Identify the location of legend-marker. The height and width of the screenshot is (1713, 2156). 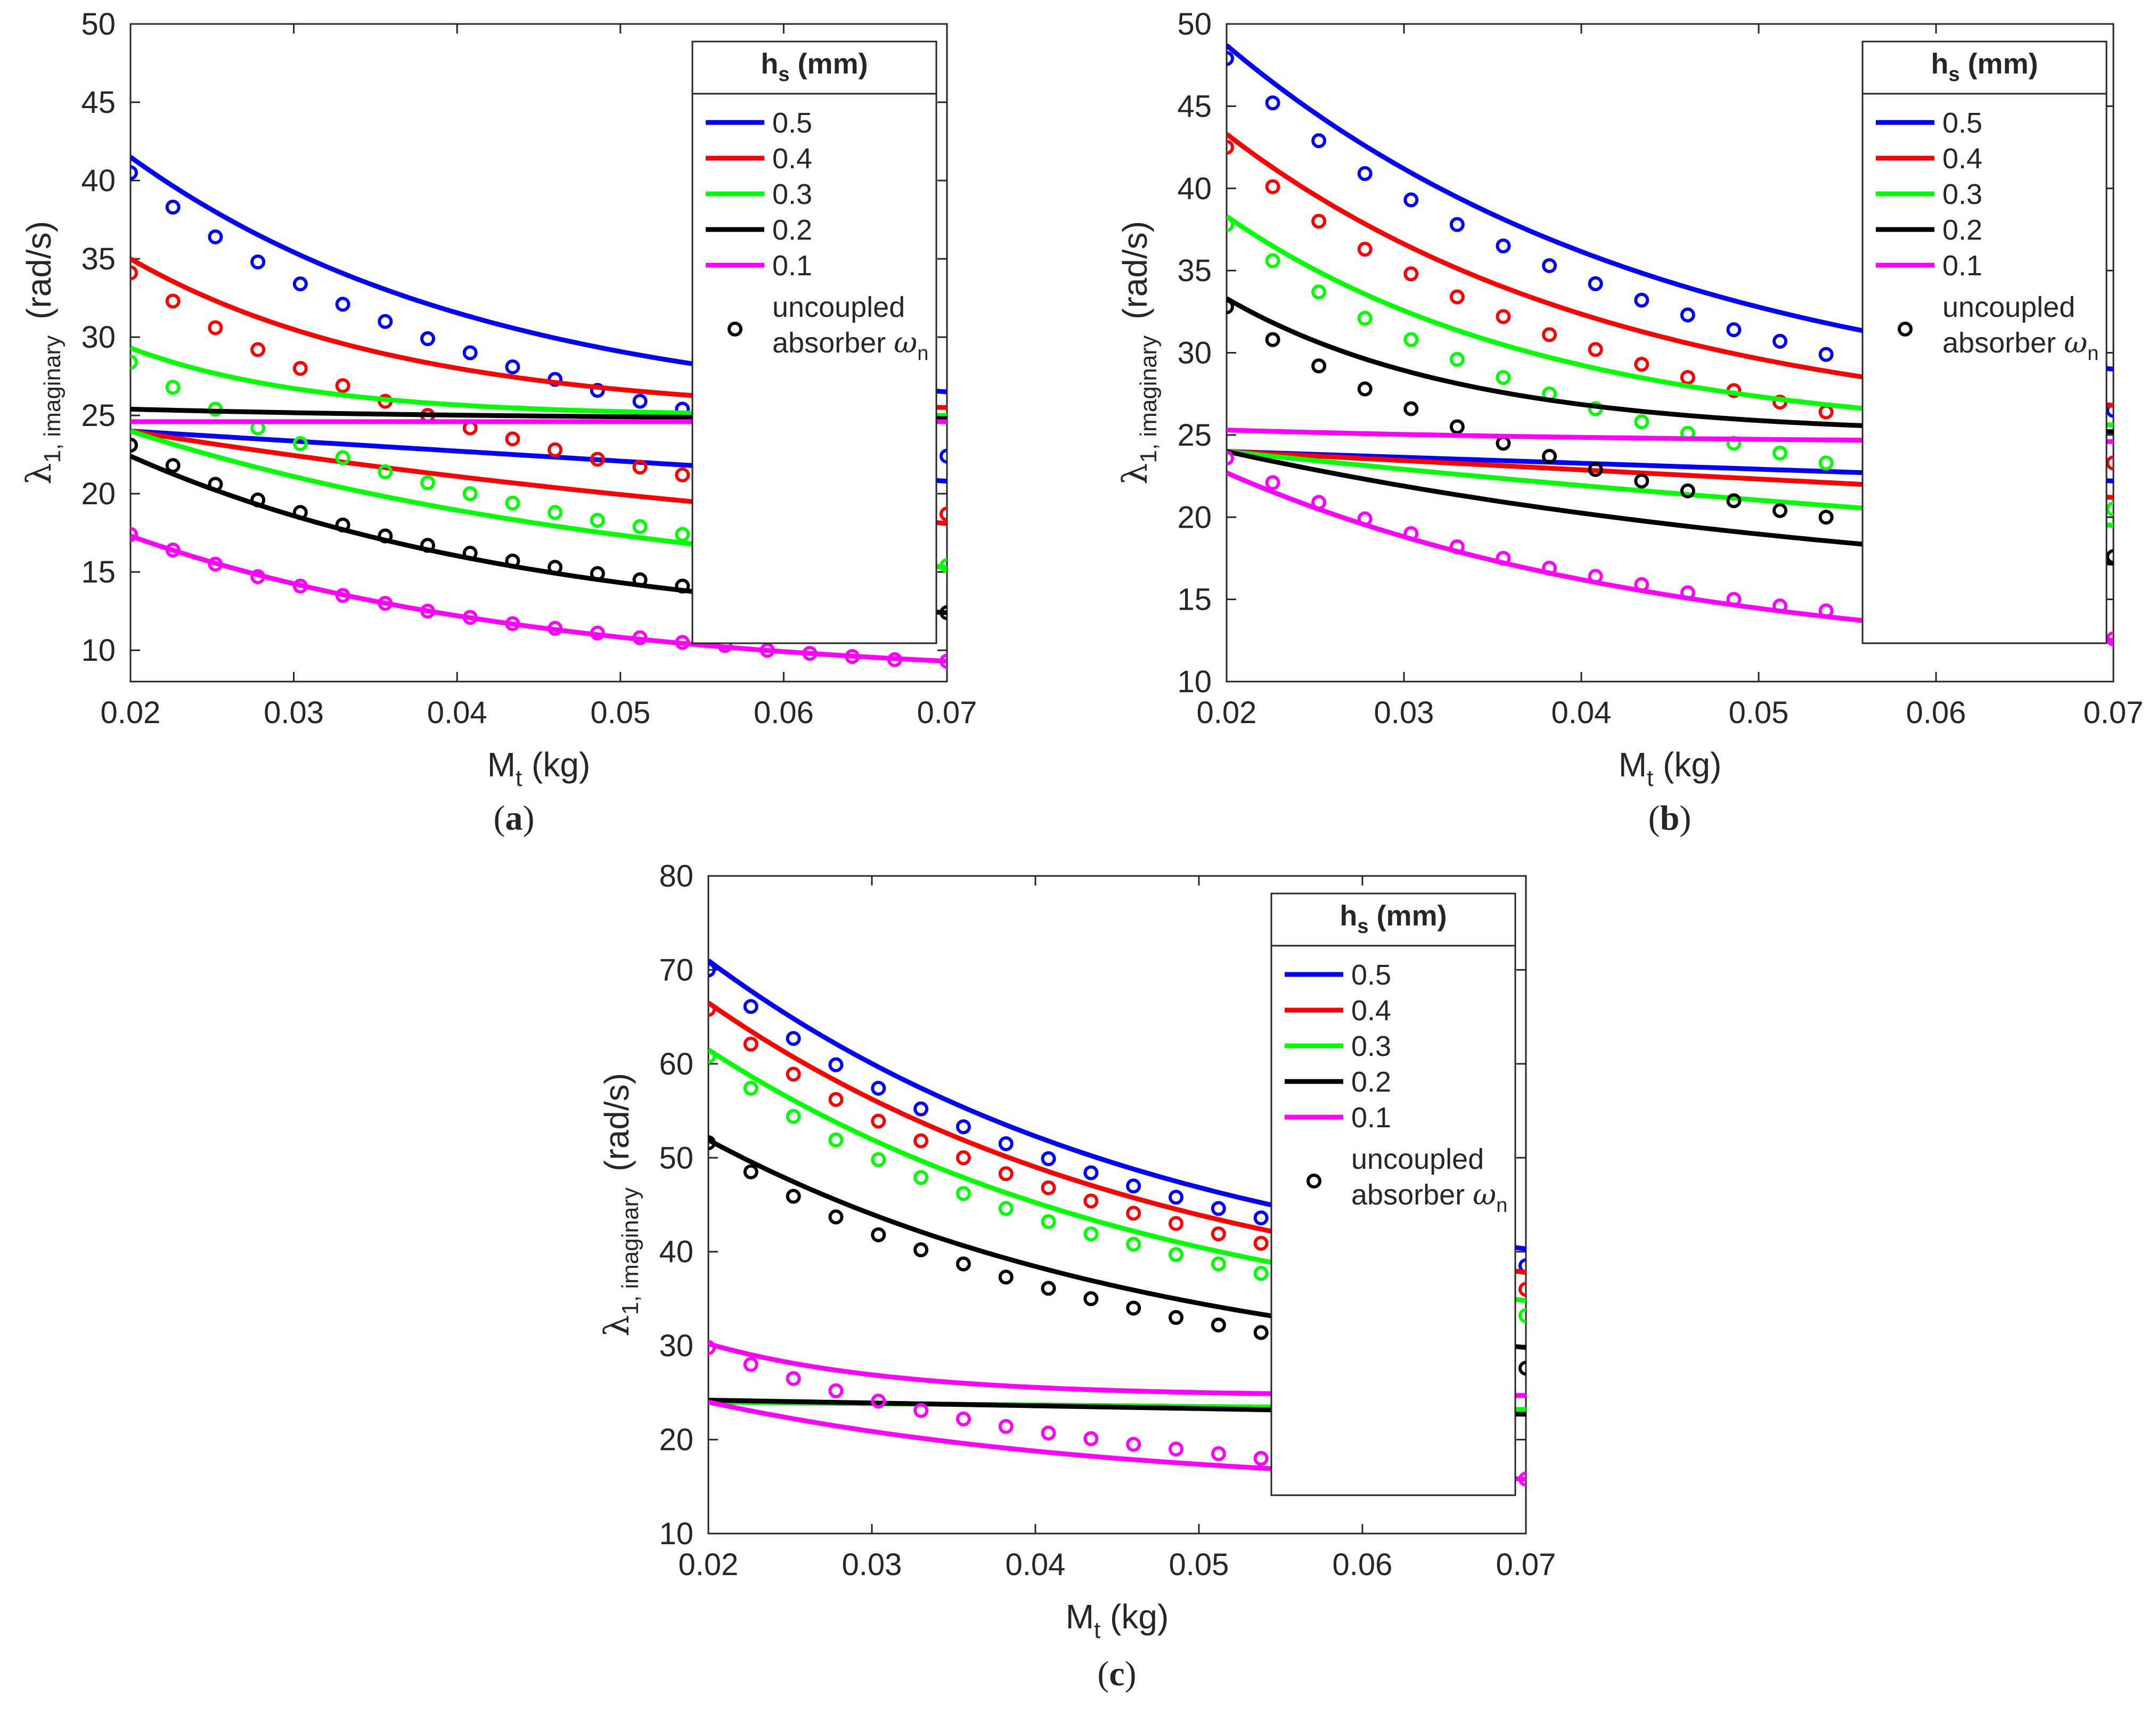
(1906, 329).